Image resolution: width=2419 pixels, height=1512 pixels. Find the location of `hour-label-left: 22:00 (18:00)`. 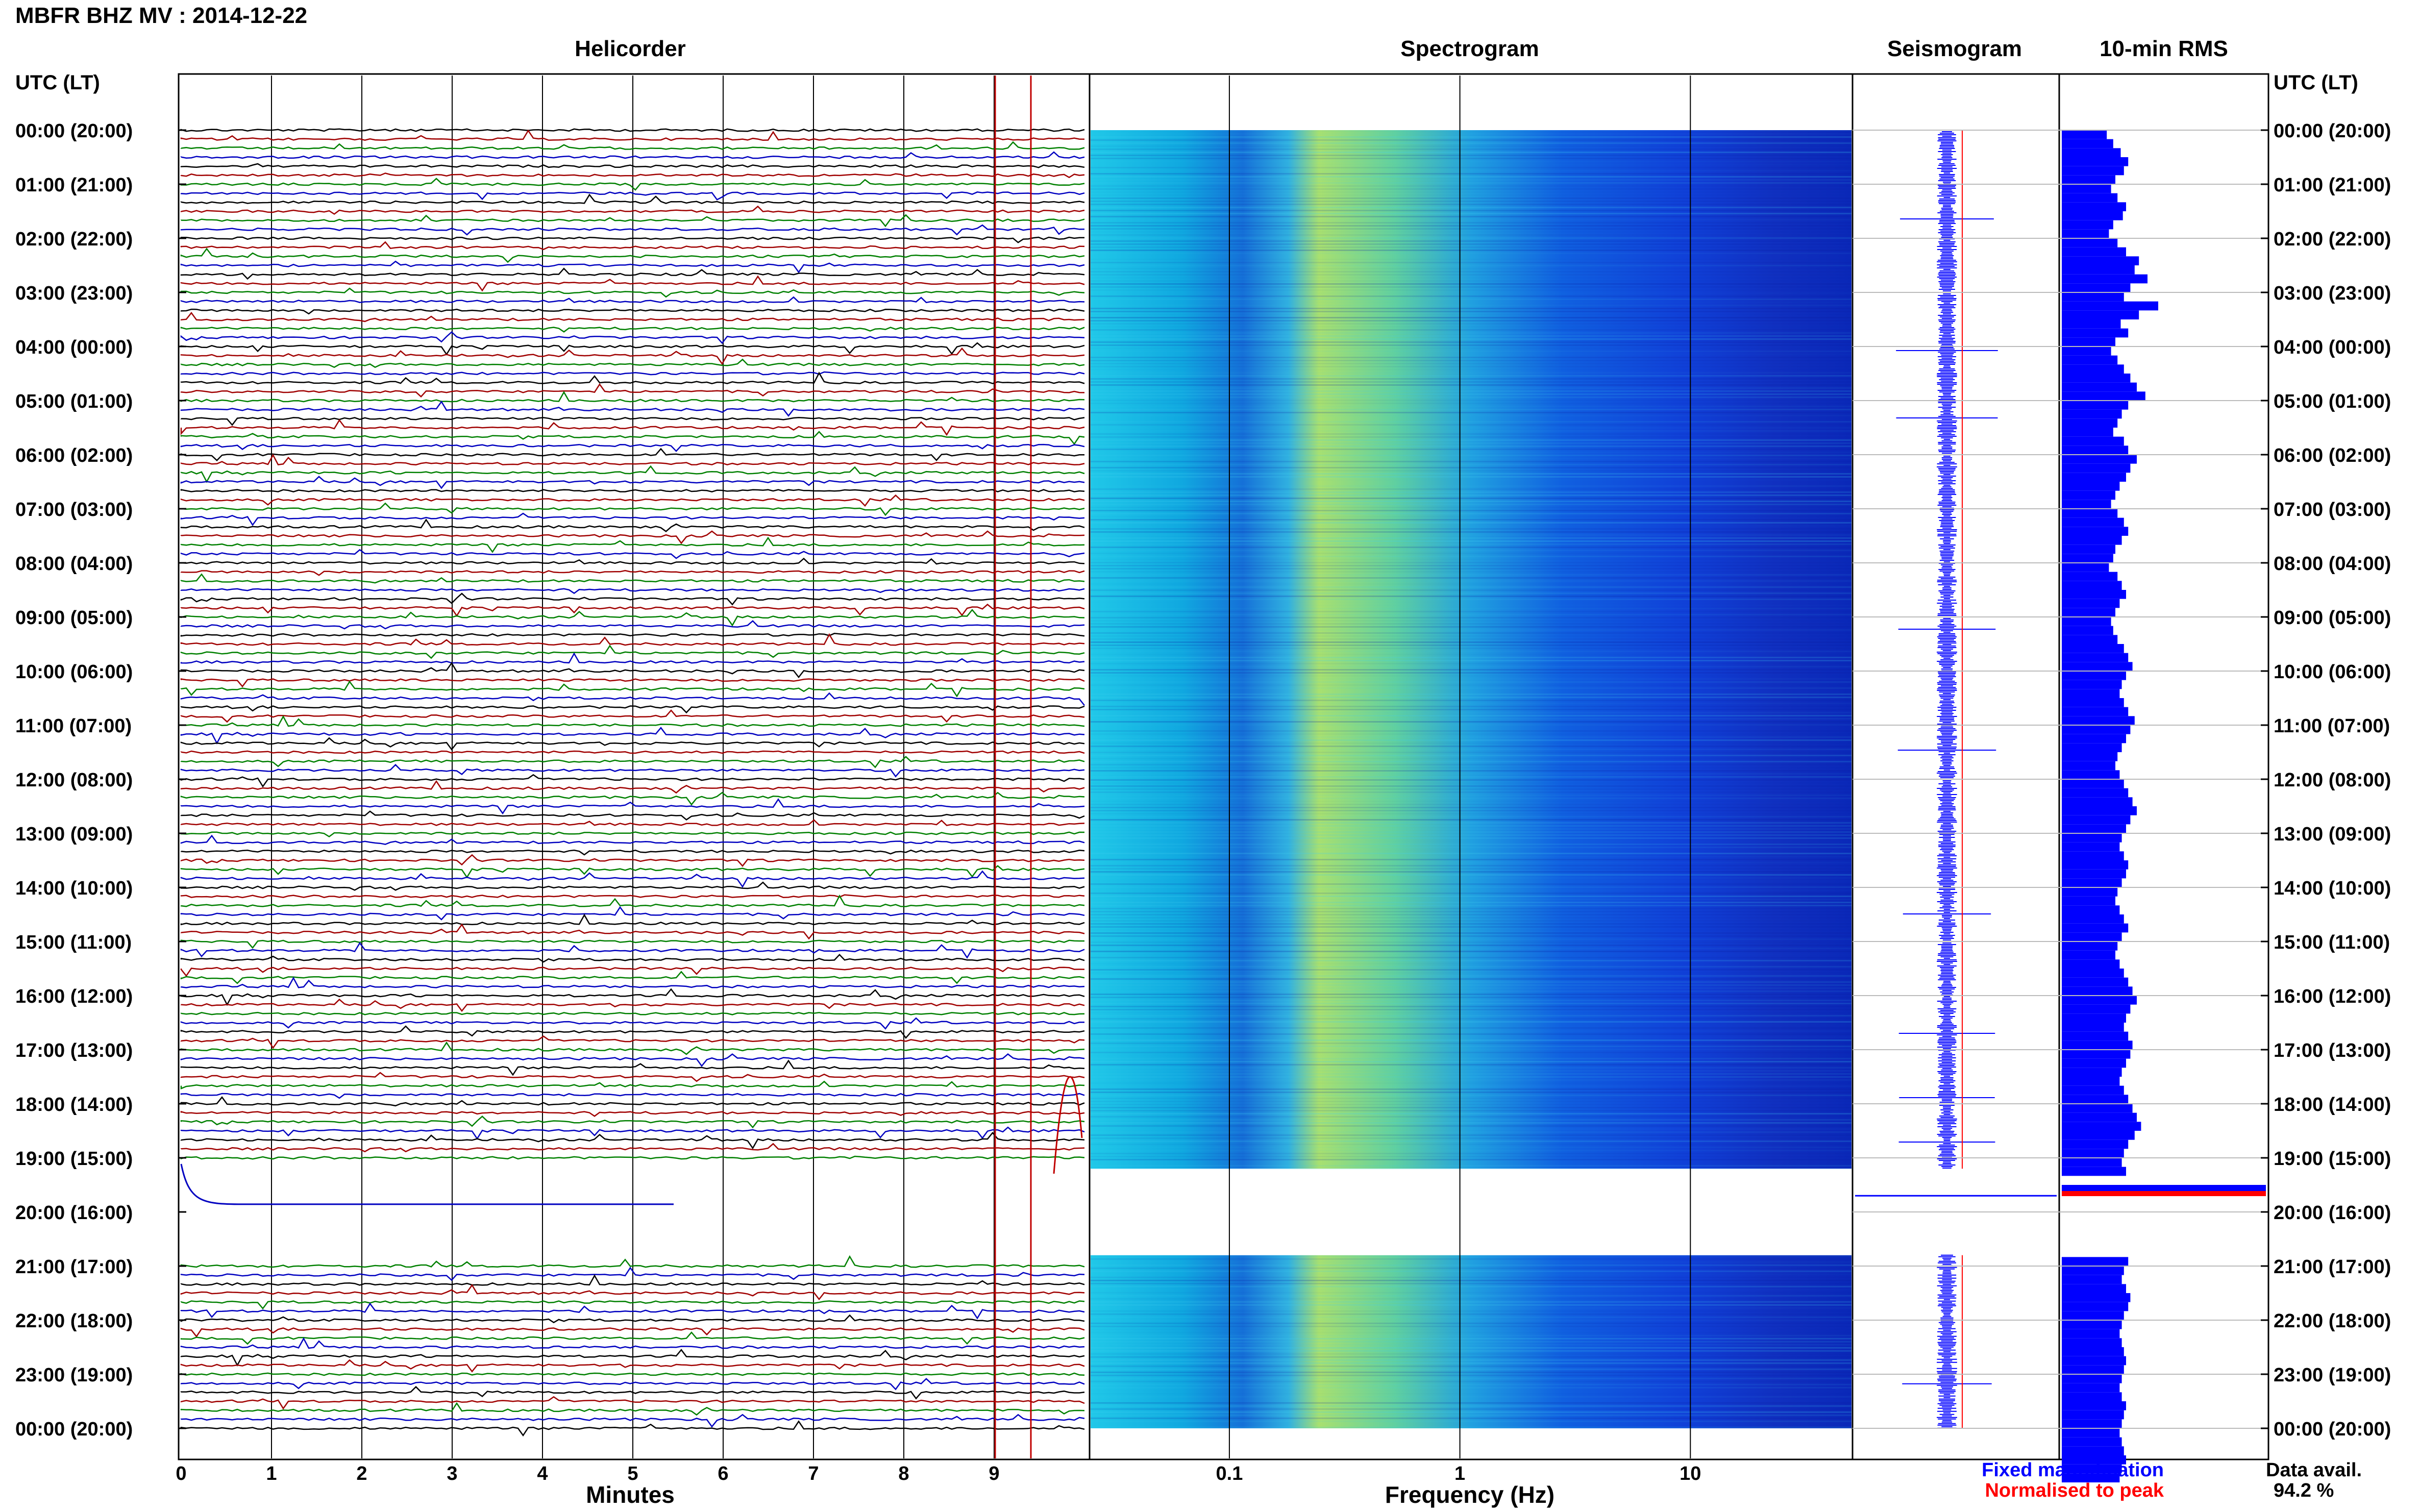

hour-label-left: 22:00 (18:00) is located at coordinates (74, 1321).